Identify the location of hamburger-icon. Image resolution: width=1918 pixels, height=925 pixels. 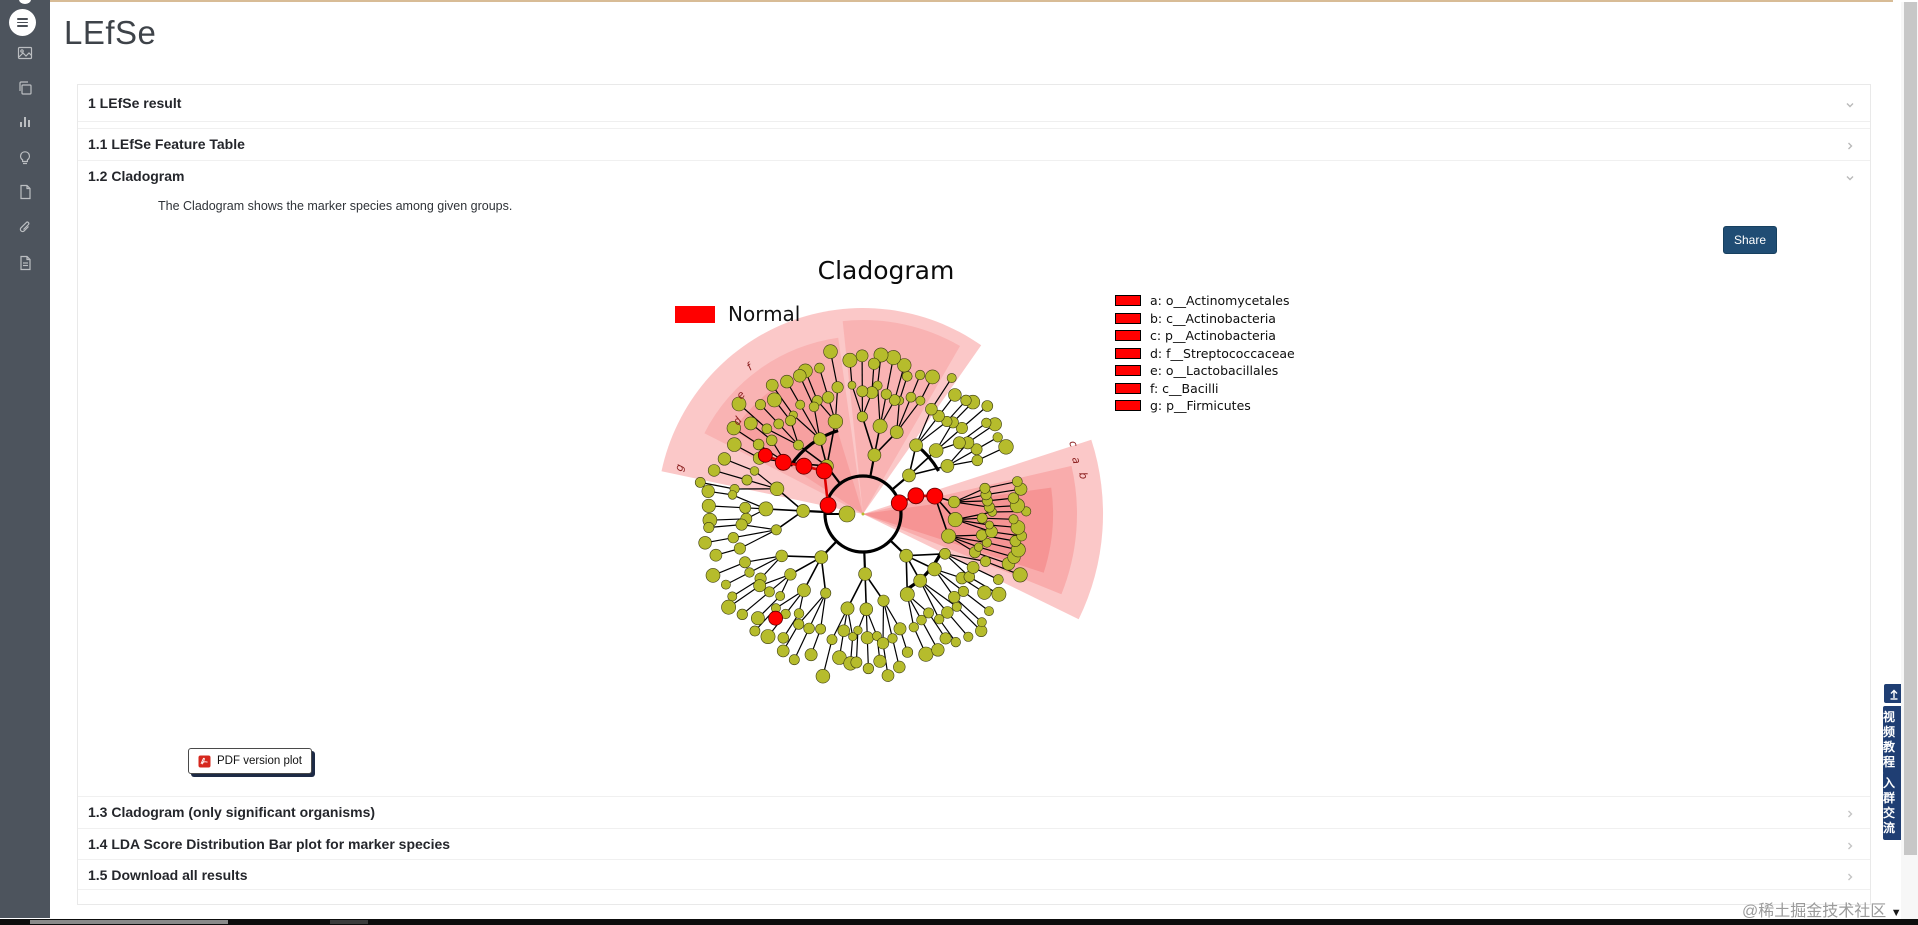
(22, 22).